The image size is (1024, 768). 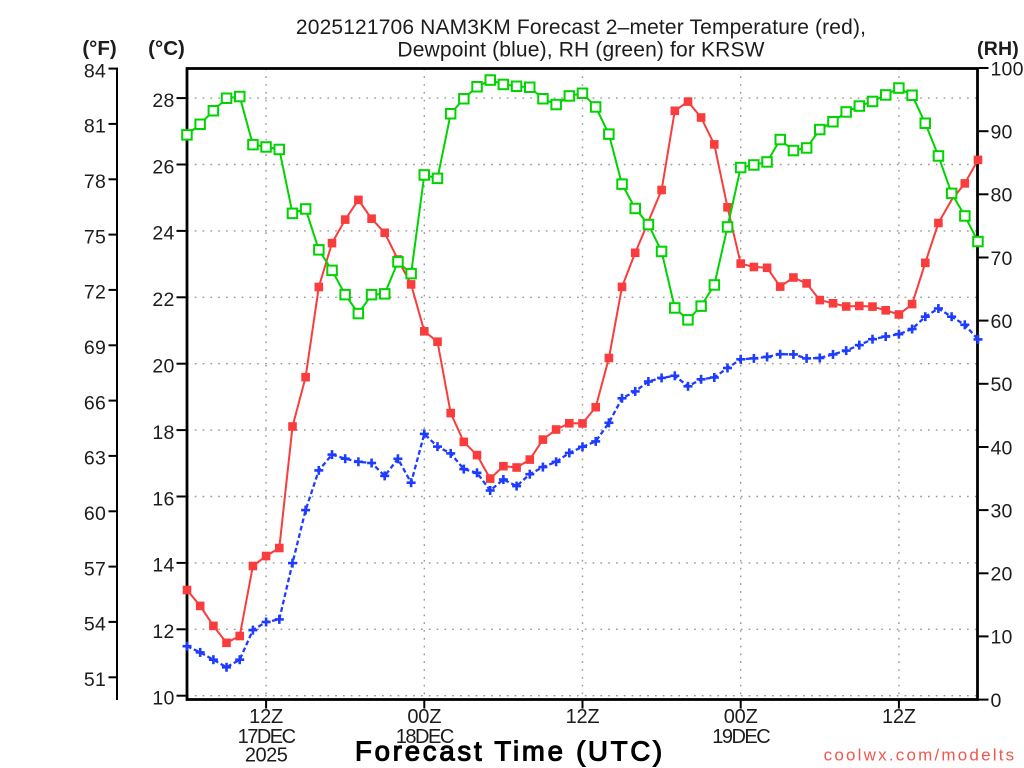 What do you see at coordinates (163, 300) in the screenshot?
I see `svg-text: 22` at bounding box center [163, 300].